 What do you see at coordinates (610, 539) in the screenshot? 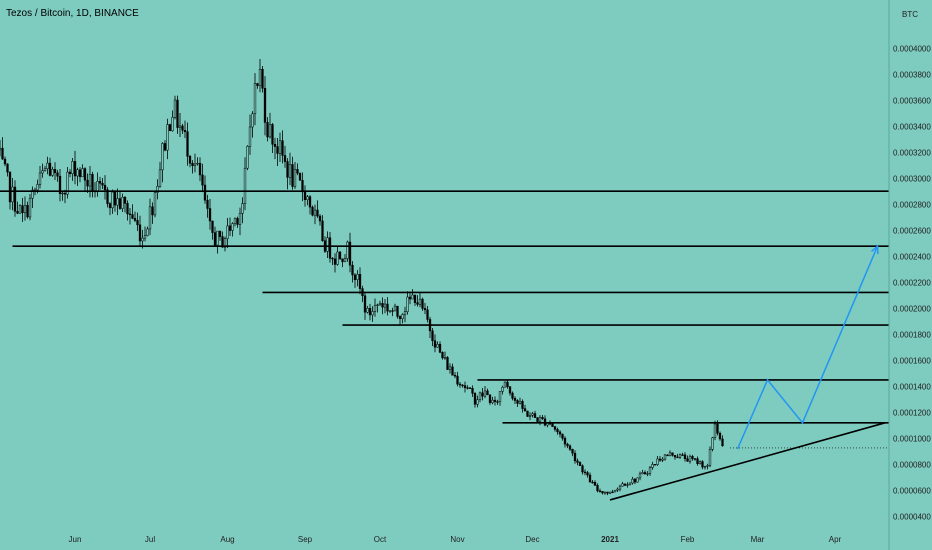
I see `x-tick-label: 2021` at bounding box center [610, 539].